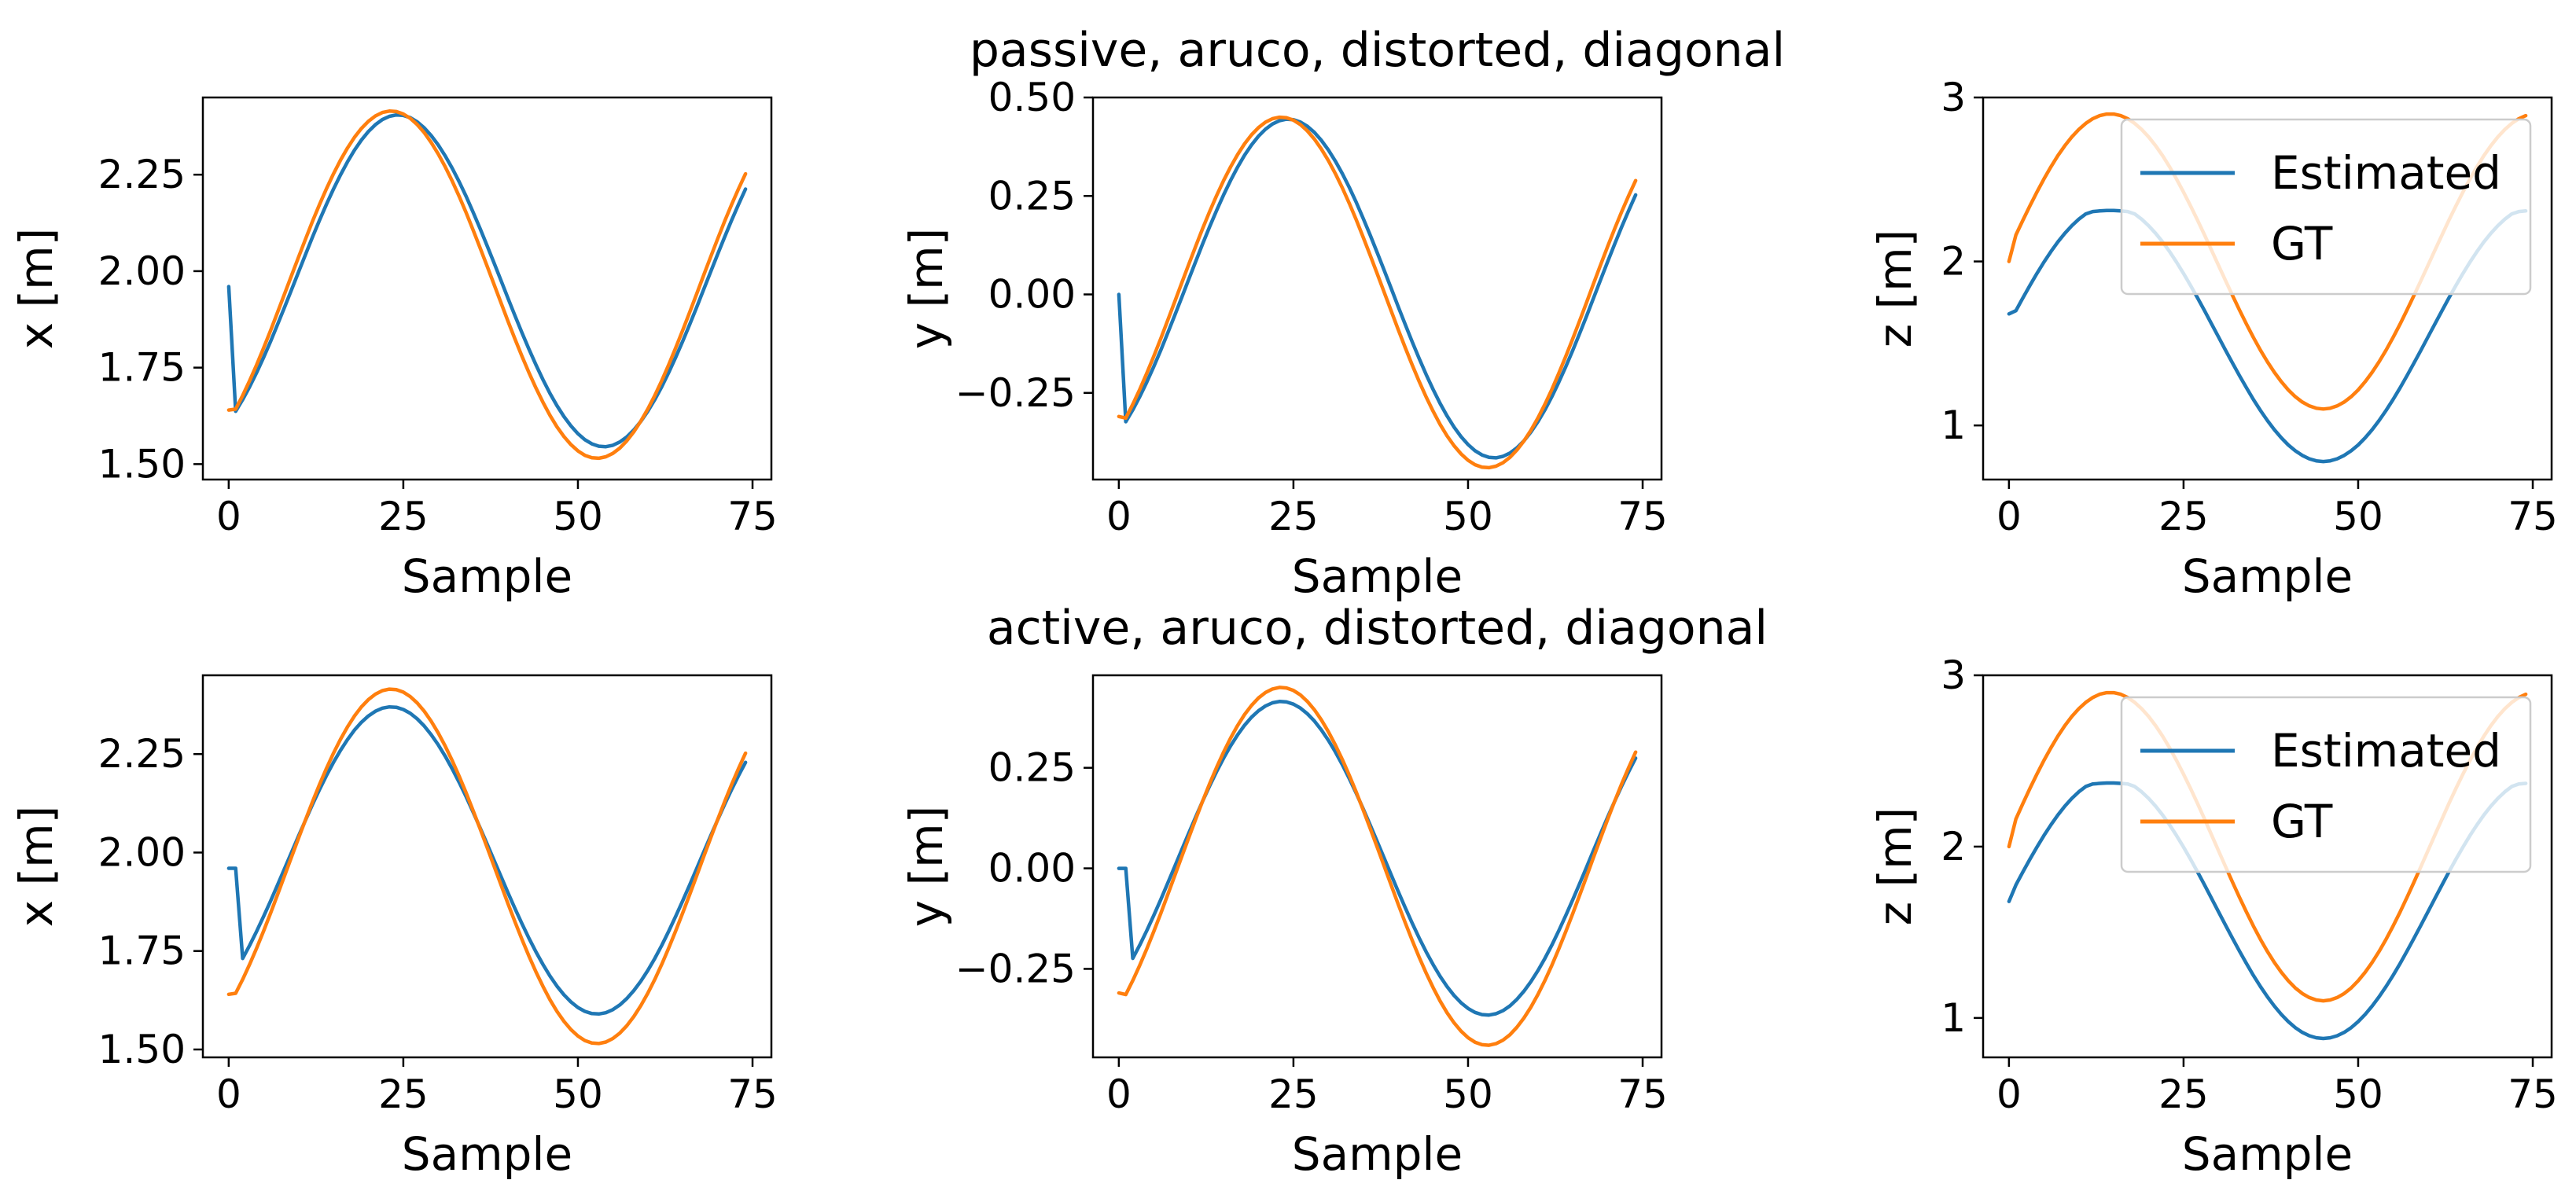 Image resolution: width=2576 pixels, height=1191 pixels. I want to click on subplot-1-0: 0 25 50 75 1.50 1.75 2.00 2.25 Sample x [m], so click(393, 928).